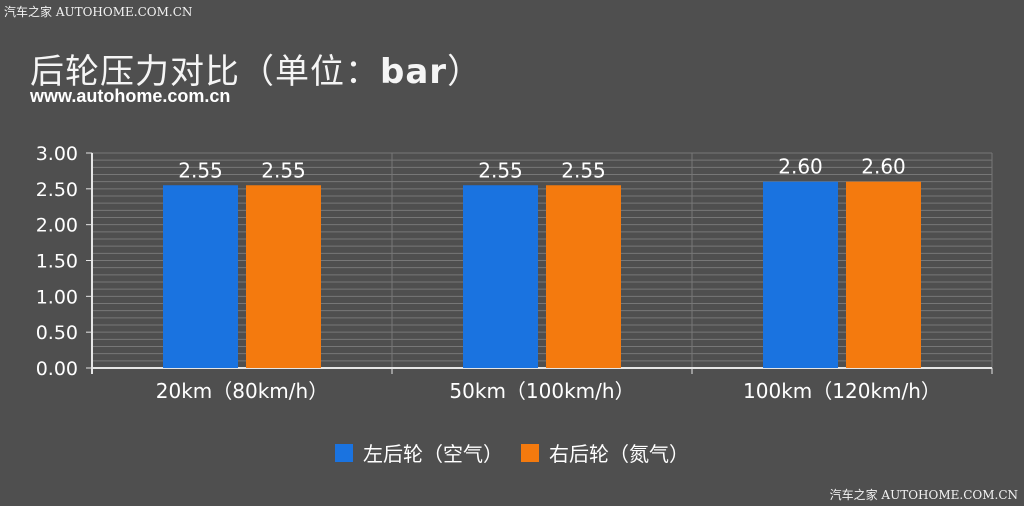 This screenshot has width=1024, height=506. Describe the element at coordinates (57, 226) in the screenshot. I see `y-tick-label: 2.00` at that location.